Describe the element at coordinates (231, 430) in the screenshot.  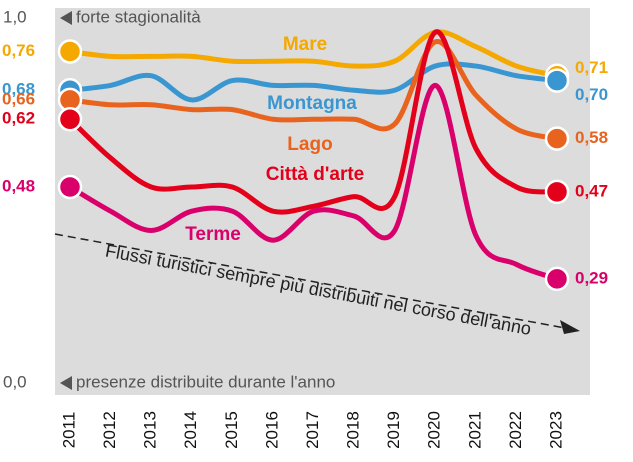
I see `x-tick-label: 2015` at that location.